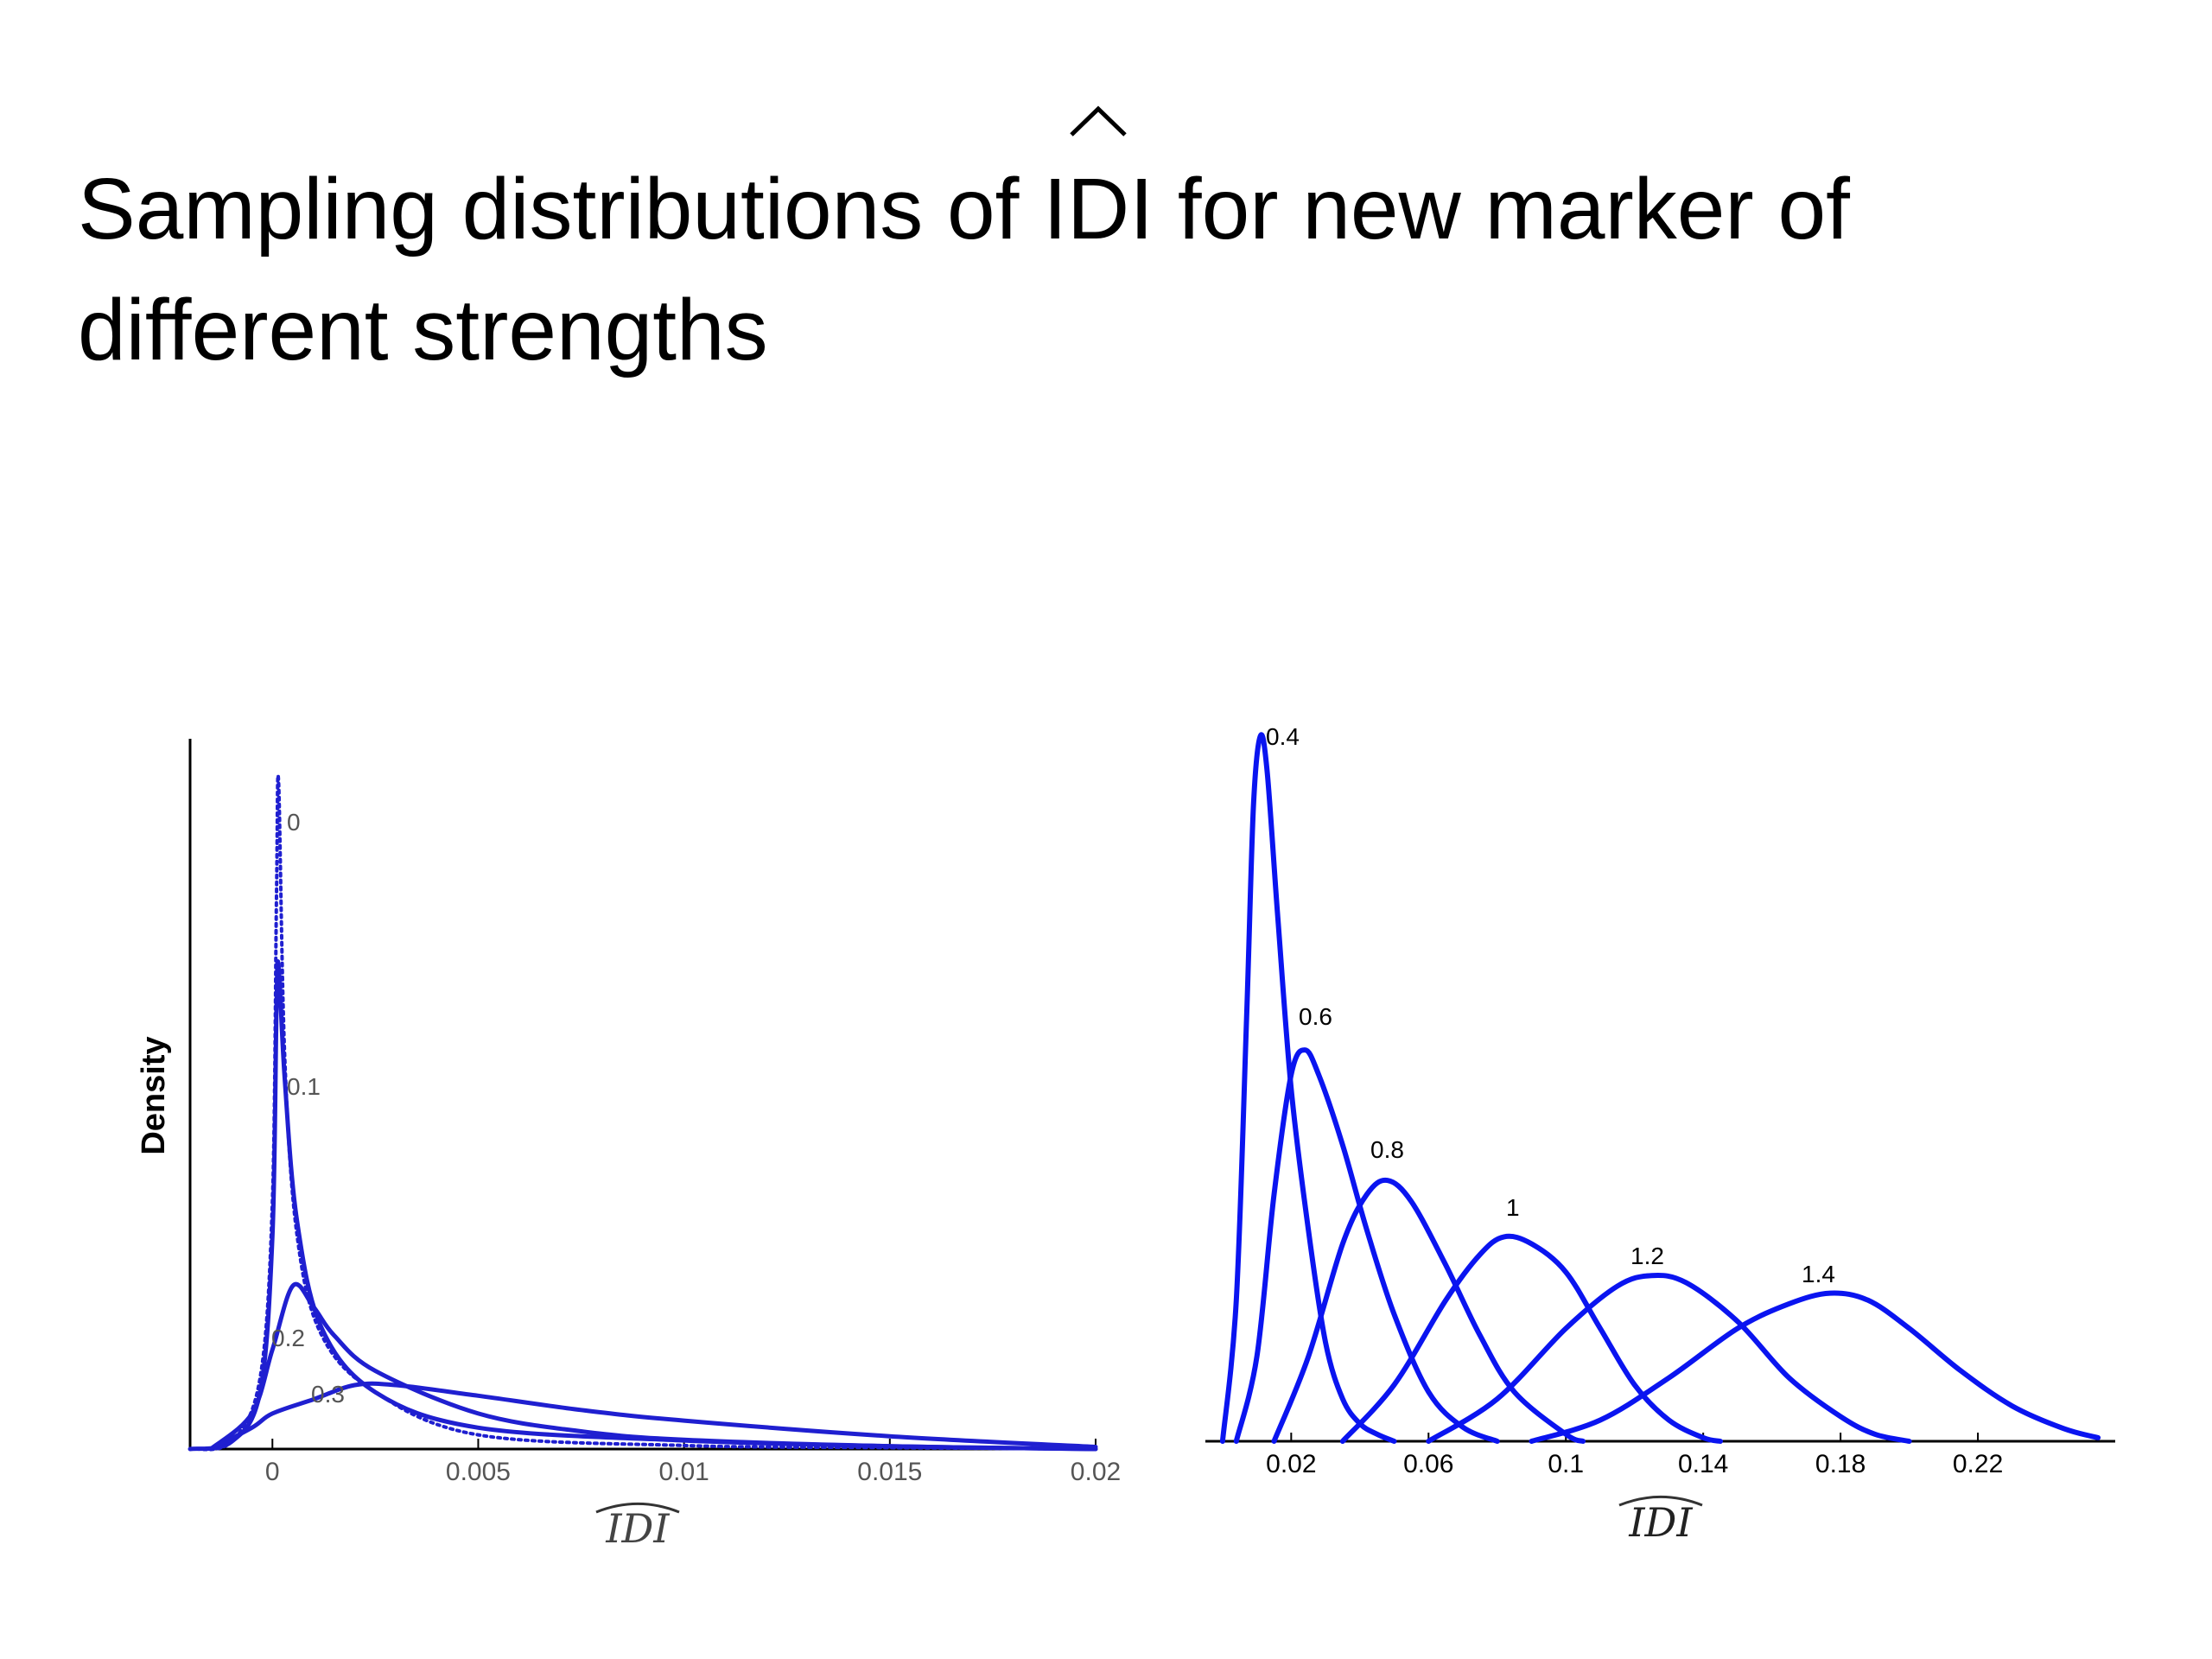  Describe the element at coordinates (653, 1366) in the screenshot. I see `curve-0.2` at that location.